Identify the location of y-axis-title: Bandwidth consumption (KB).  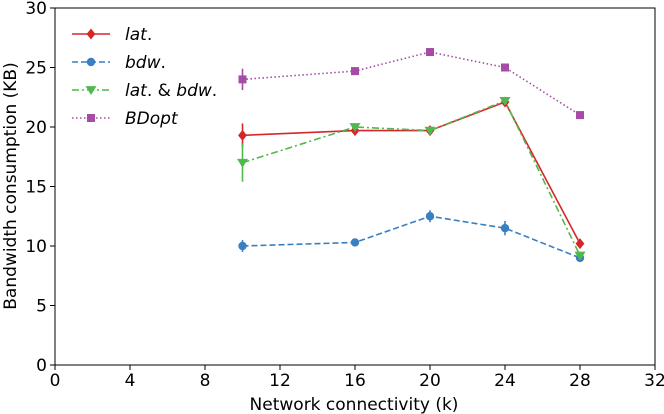
(11, 185).